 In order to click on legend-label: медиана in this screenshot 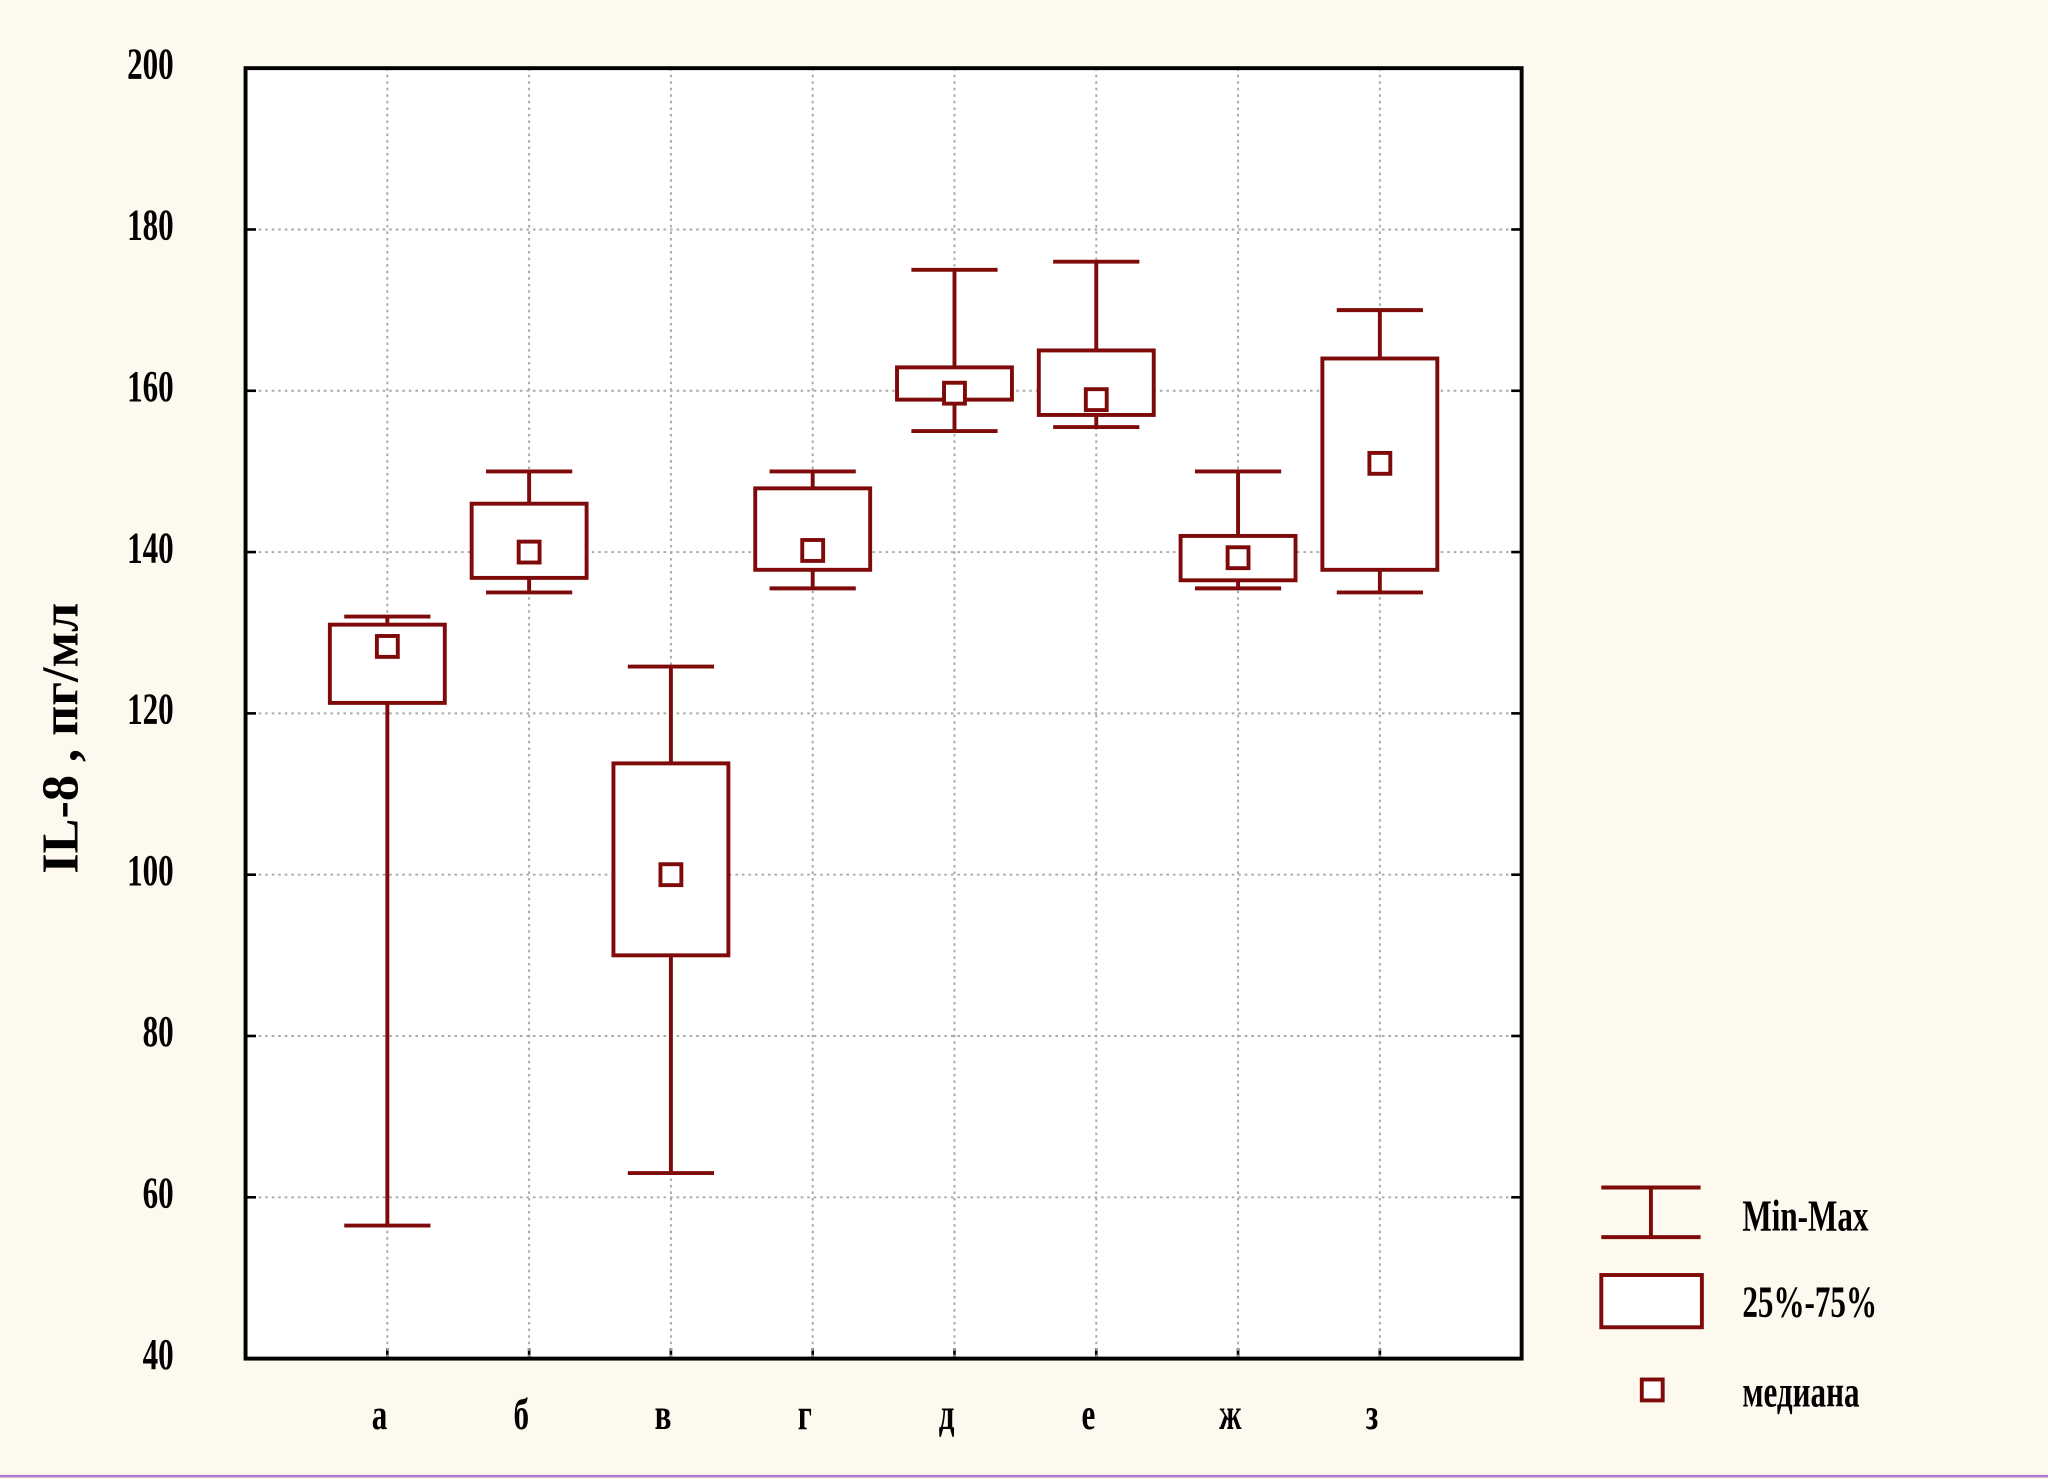, I will do `click(1800, 1392)`.